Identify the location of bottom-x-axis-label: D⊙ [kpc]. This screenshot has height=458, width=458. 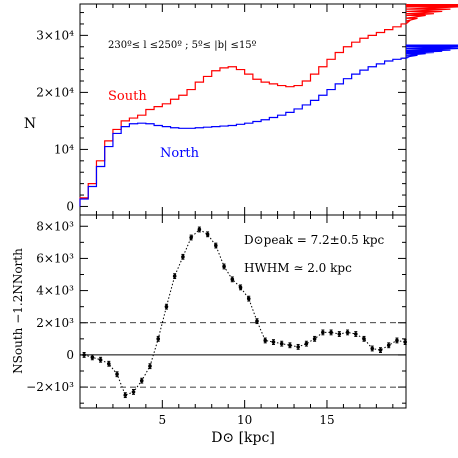
(243, 438).